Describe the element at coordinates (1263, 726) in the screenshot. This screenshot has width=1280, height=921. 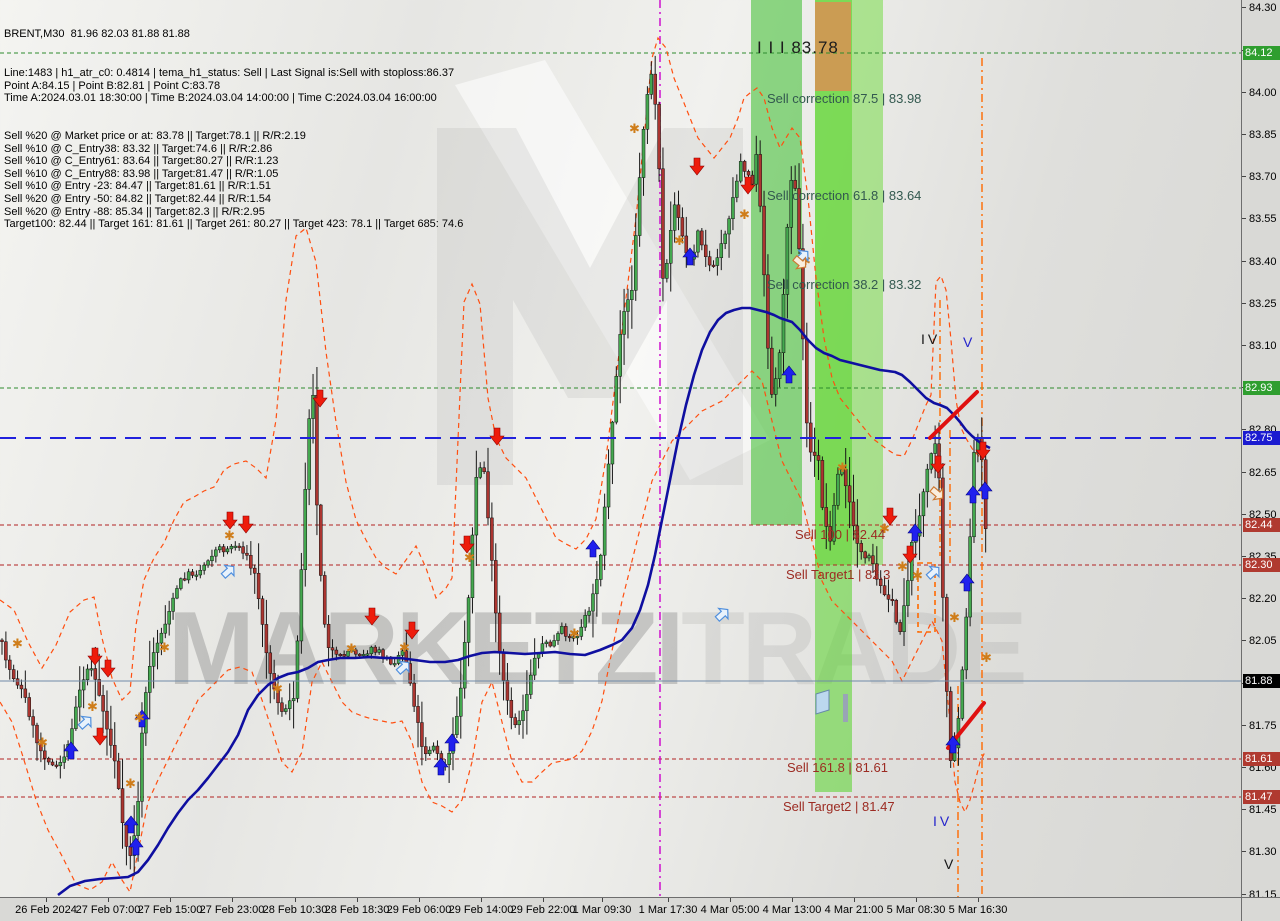
I see `price-tick-label: 81.75` at that location.